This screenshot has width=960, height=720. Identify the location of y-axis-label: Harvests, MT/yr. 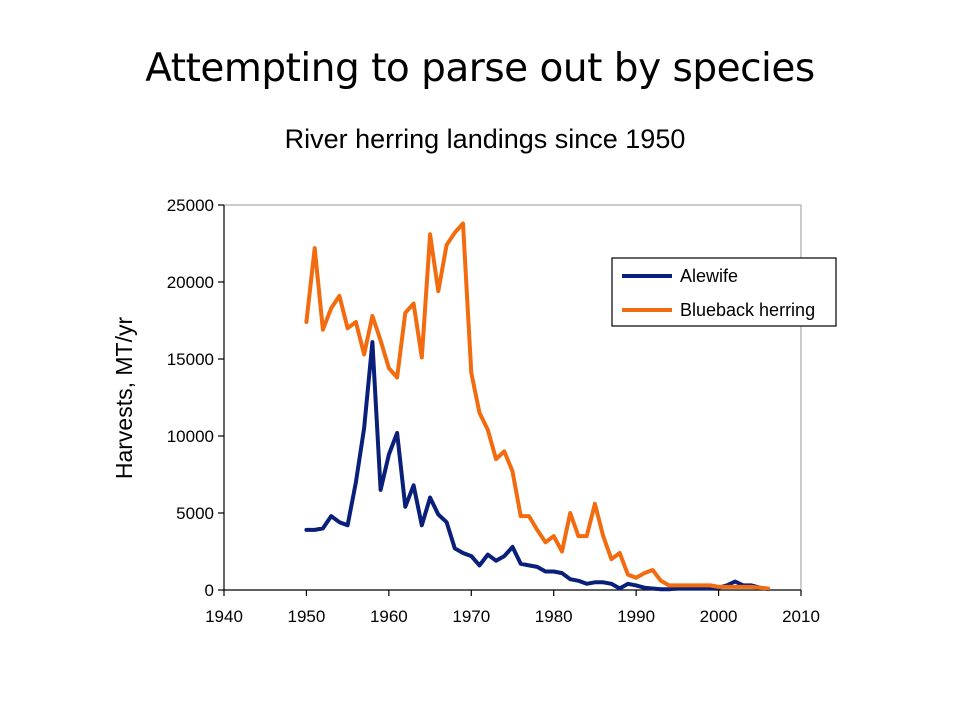
(124, 398).